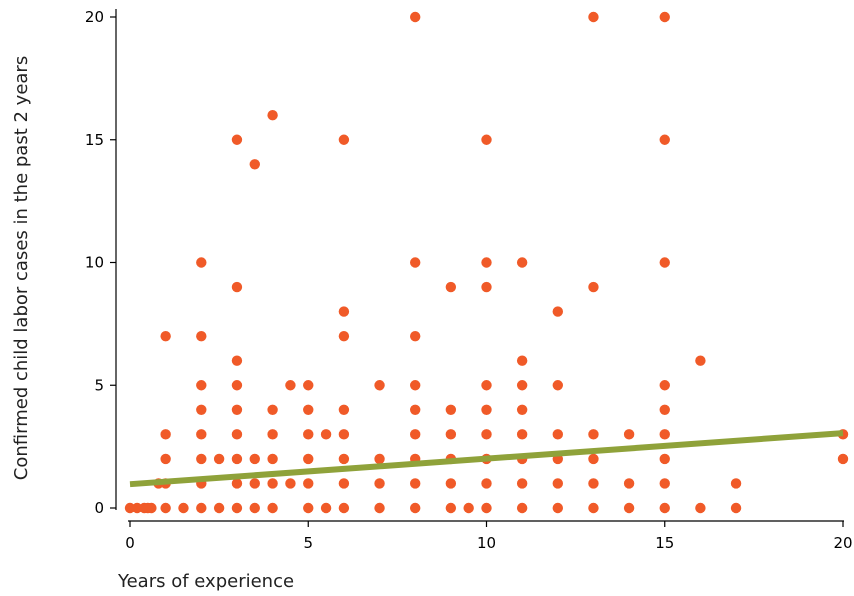 The image size is (854, 596). Describe the element at coordinates (205, 581) in the screenshot. I see `x-axis-title: Years of experience` at that location.